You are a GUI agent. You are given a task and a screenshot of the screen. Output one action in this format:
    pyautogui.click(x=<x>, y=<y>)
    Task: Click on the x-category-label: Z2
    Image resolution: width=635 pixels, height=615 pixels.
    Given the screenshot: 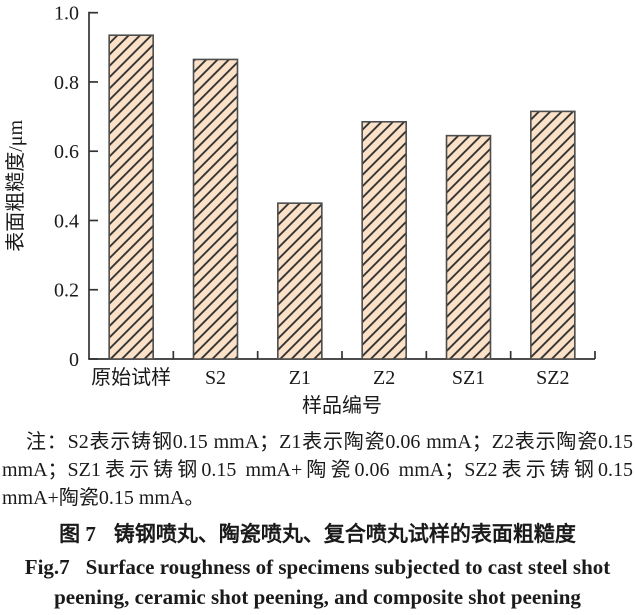 What is the action you would take?
    pyautogui.click(x=384, y=378)
    